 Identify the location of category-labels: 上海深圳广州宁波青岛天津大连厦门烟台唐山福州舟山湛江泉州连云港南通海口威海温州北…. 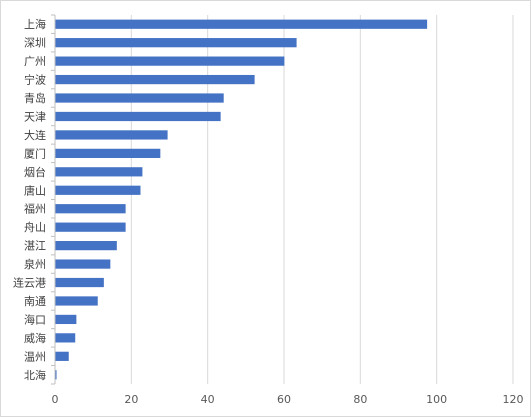
(29, 199).